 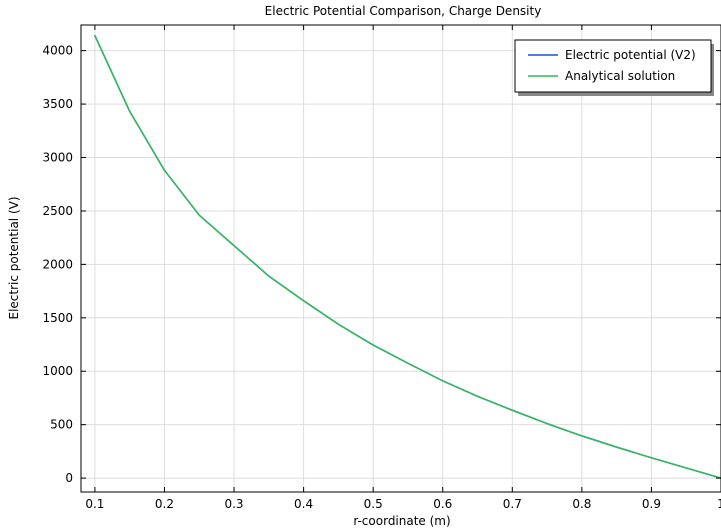 I want to click on x-tick-label: 0.5, so click(x=373, y=504).